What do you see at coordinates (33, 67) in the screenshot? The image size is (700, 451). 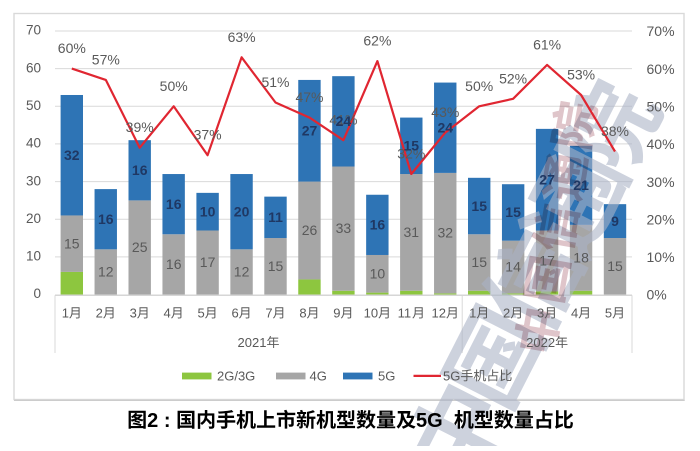 I see `svg-text: 60` at bounding box center [33, 67].